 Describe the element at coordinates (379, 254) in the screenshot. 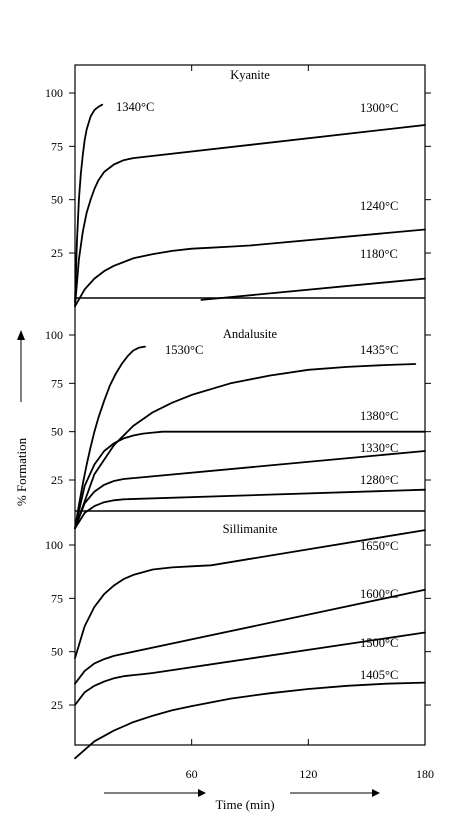

I see `kyanite-series-label: 1180°C` at that location.